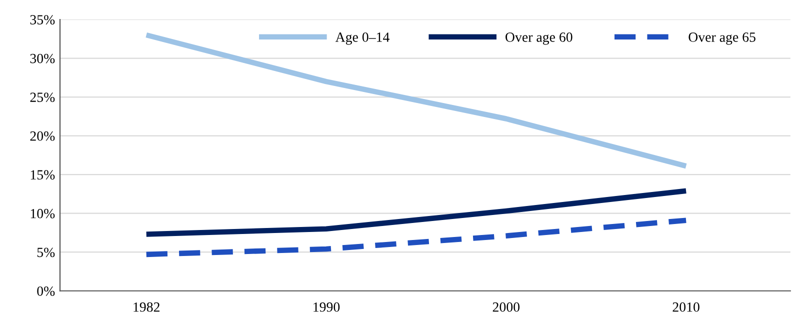 This screenshot has height=325, width=800. I want to click on y-tick-label: 15%, so click(42, 175).